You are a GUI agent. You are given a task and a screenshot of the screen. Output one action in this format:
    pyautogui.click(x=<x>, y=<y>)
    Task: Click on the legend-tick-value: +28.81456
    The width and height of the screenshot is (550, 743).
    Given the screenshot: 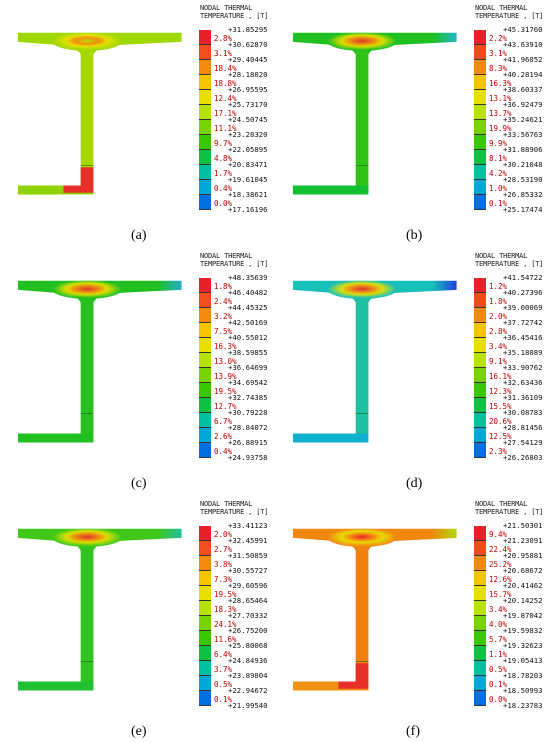 What is the action you would take?
    pyautogui.click(x=523, y=427)
    